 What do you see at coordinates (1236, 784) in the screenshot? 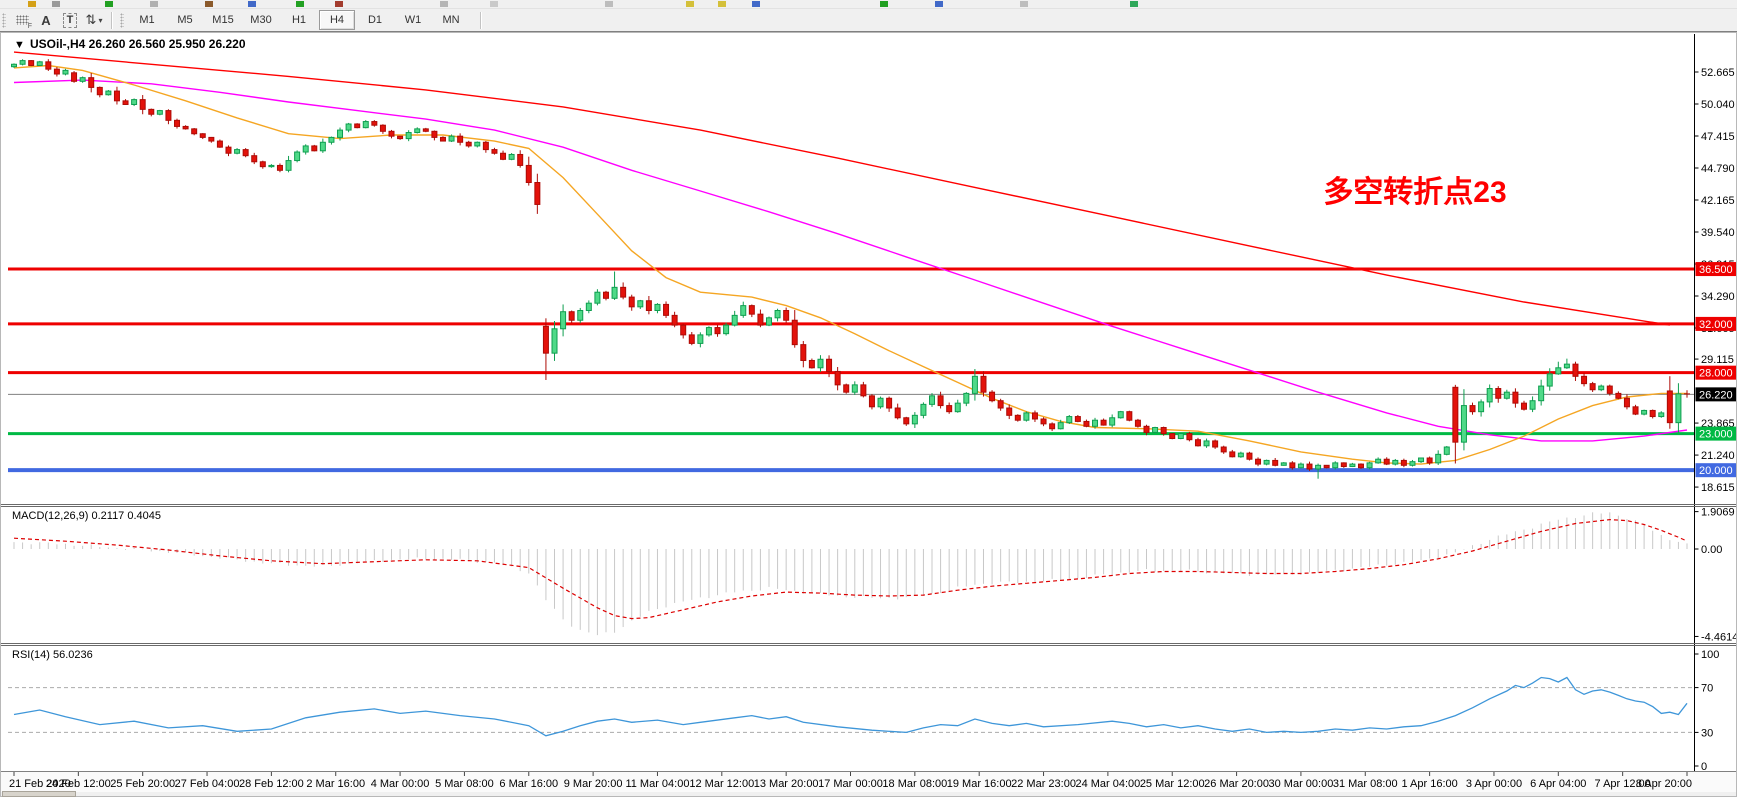
I see `time-tick-label: 26 Mar 20:00` at bounding box center [1236, 784].